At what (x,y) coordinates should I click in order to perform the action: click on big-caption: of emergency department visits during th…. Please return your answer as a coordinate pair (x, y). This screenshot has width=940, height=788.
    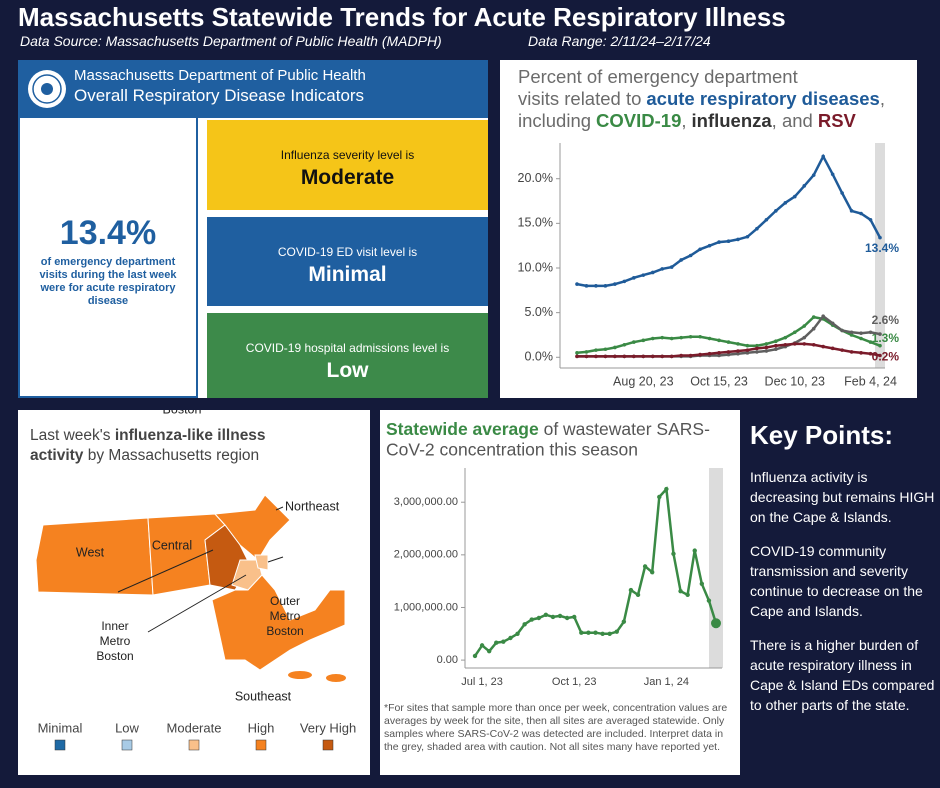
    Looking at the image, I should click on (108, 281).